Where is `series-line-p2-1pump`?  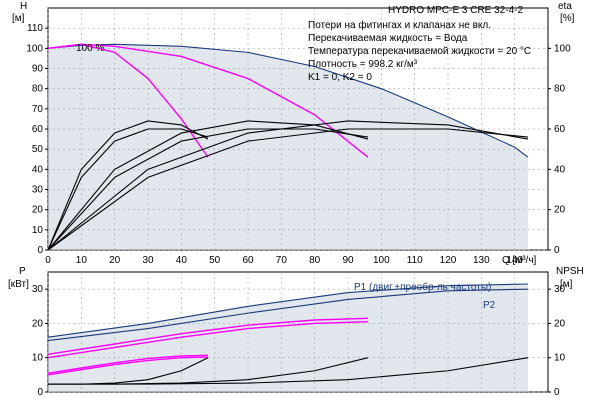
series-line-p2-1pump is located at coordinates (128, 366).